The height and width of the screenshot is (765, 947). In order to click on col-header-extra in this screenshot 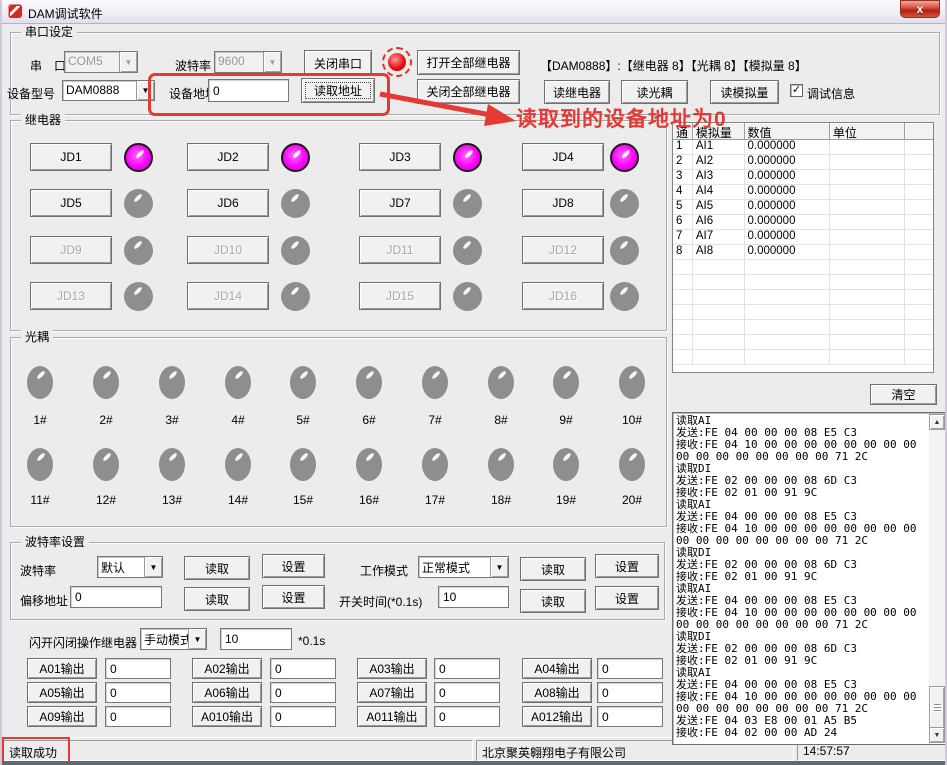, I will do `click(919, 131)`.